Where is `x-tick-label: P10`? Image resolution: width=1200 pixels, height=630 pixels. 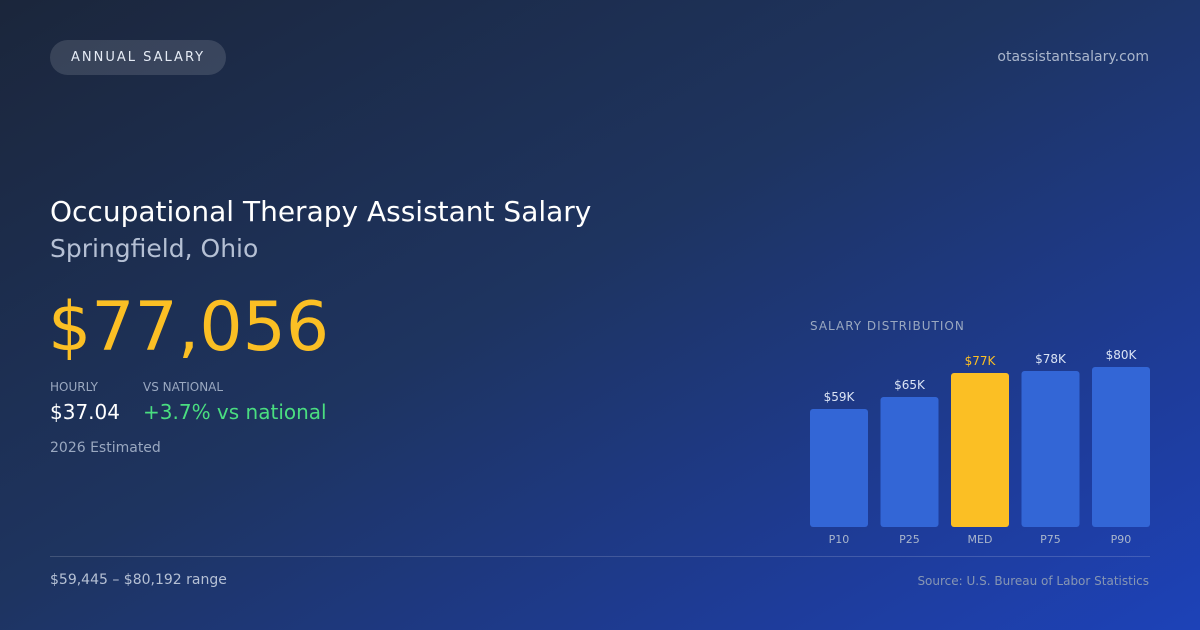
x-tick-label: P10 is located at coordinates (839, 539).